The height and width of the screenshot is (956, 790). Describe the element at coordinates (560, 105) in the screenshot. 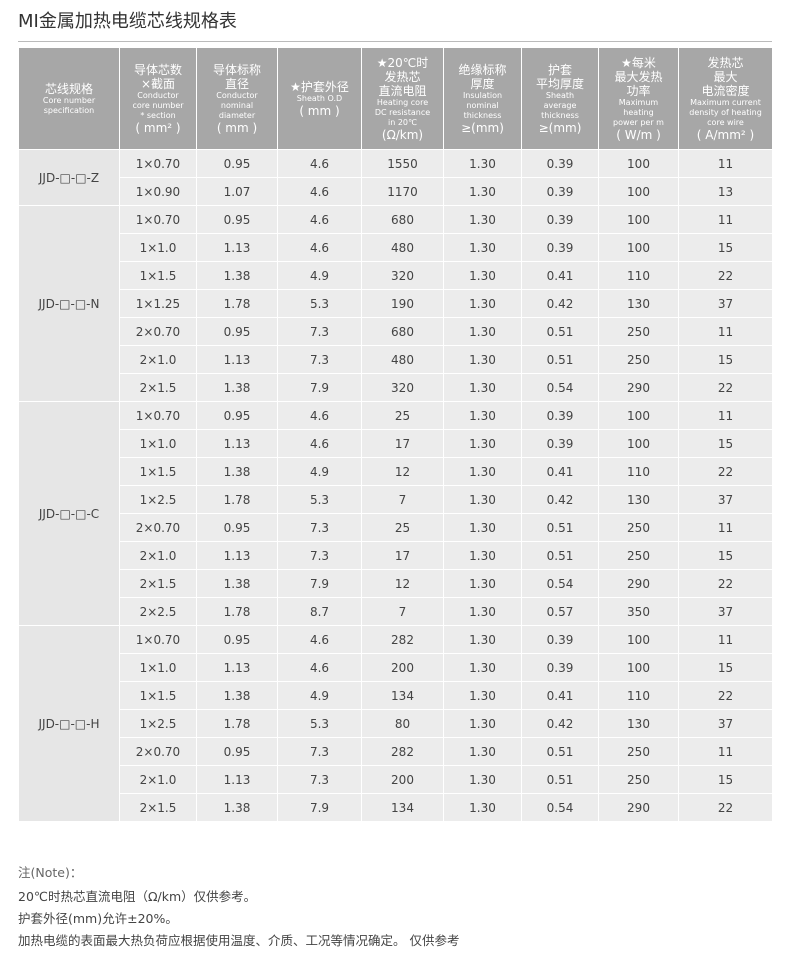

I see `header-en: average` at that location.